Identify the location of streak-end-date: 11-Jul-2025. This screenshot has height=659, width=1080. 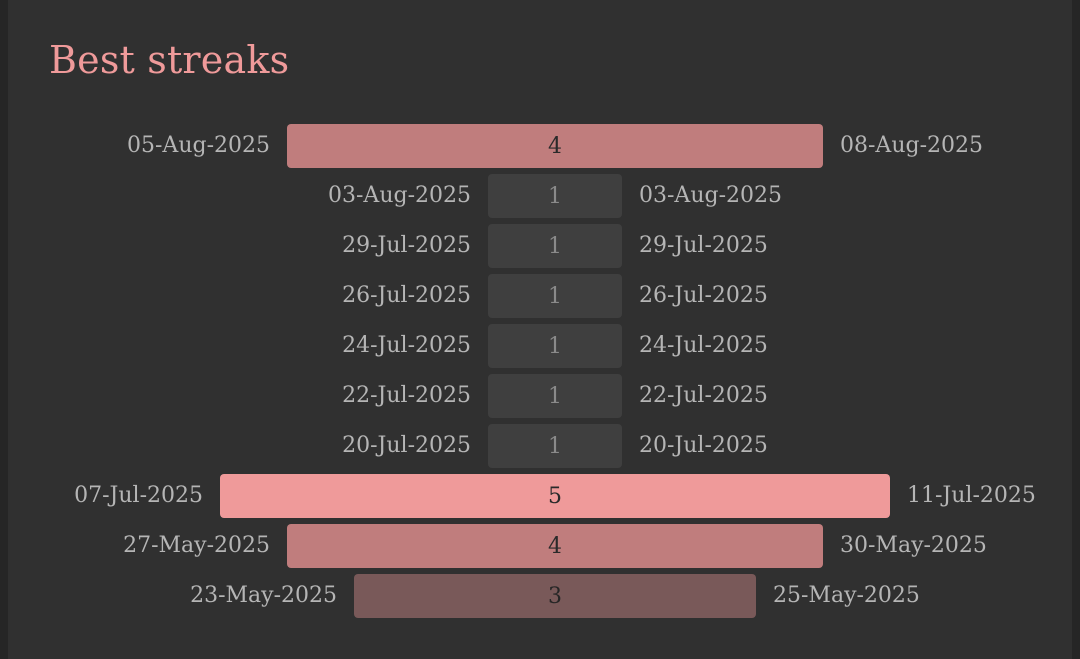
(971, 495).